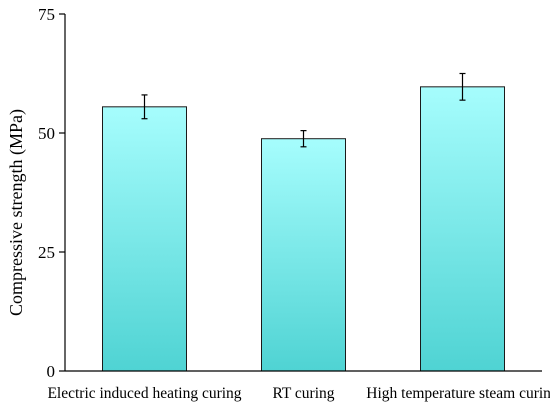  Describe the element at coordinates (144, 393) in the screenshot. I see `category-label-1: Electric induced heating curing` at that location.